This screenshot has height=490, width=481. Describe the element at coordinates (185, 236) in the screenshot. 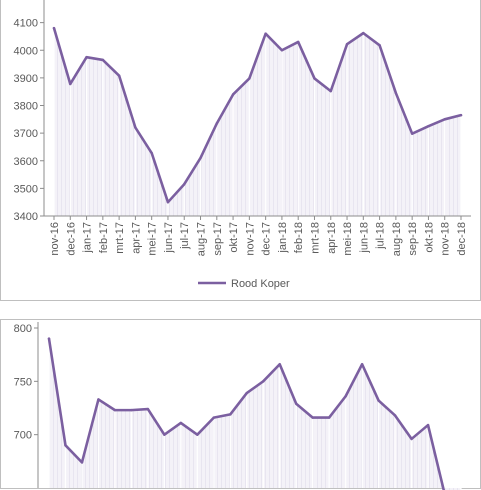

I see `x-tick-label: jul-17` at that location.